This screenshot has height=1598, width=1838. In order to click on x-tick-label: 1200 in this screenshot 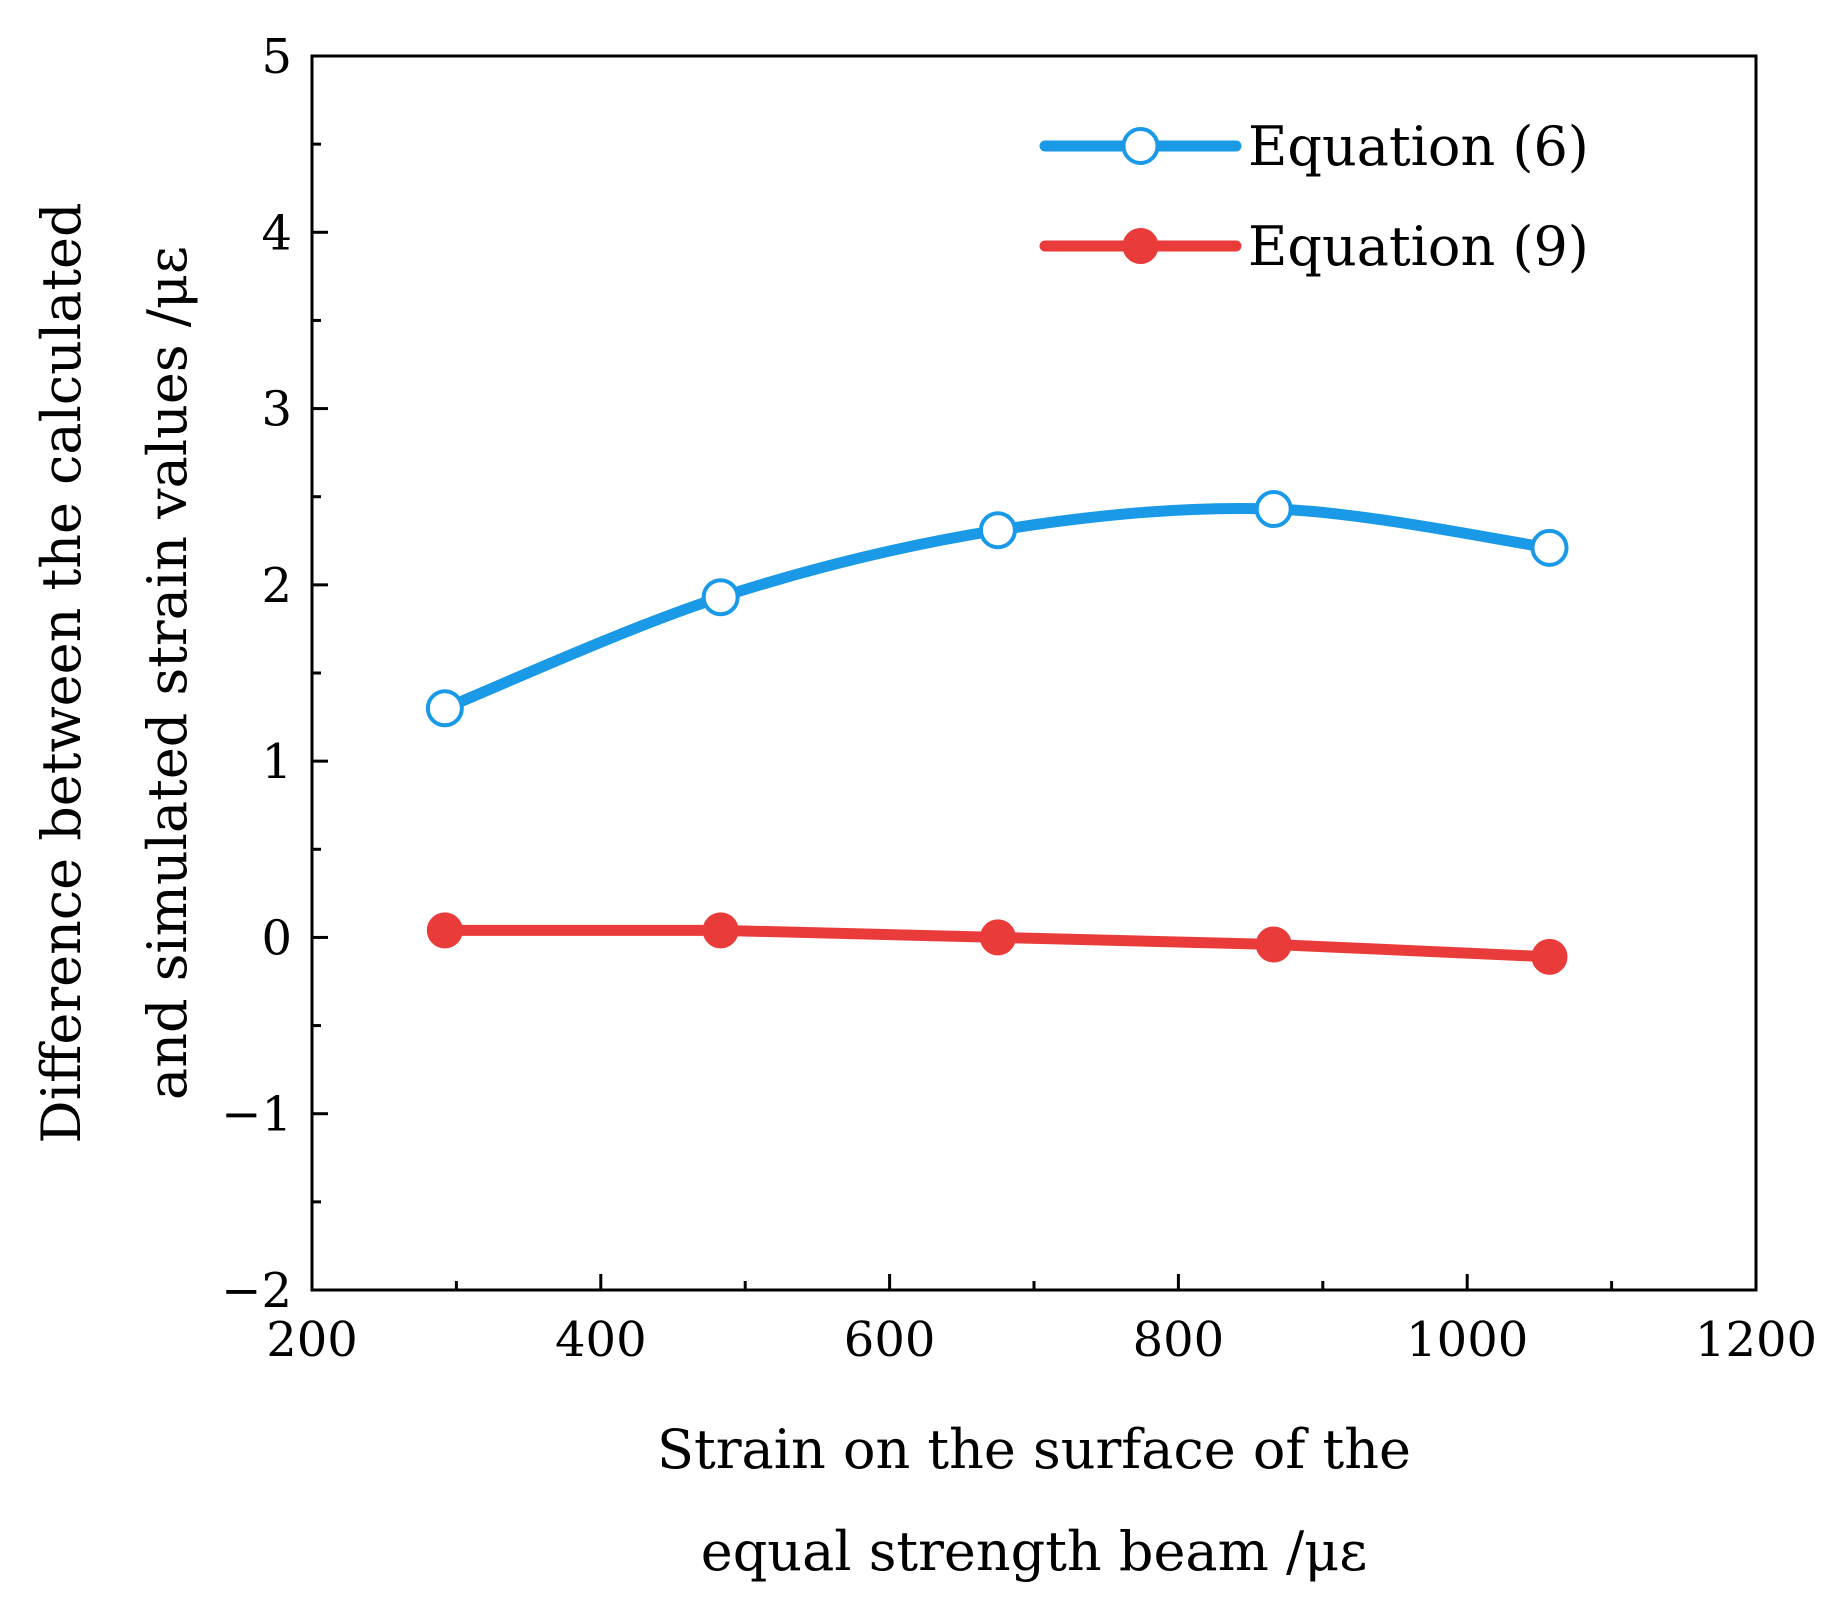, I will do `click(1756, 1340)`.